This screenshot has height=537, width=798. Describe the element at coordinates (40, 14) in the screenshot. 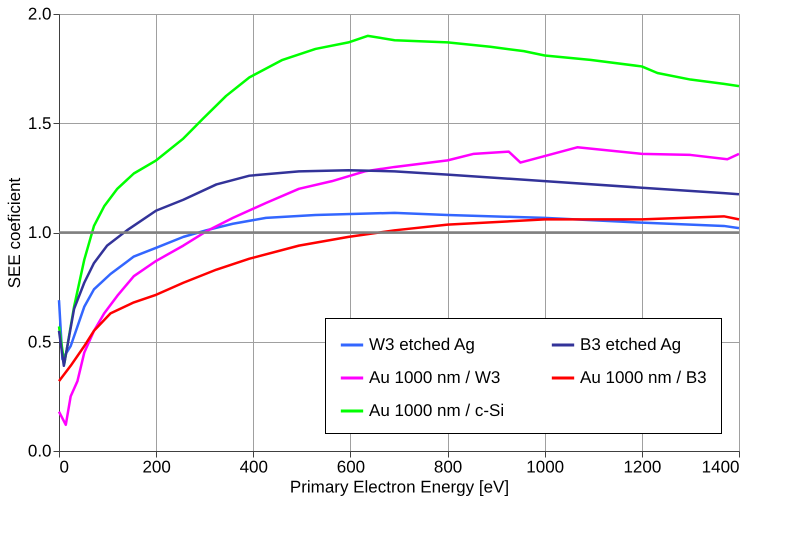

I see `y-tick-label: 2.0` at that location.